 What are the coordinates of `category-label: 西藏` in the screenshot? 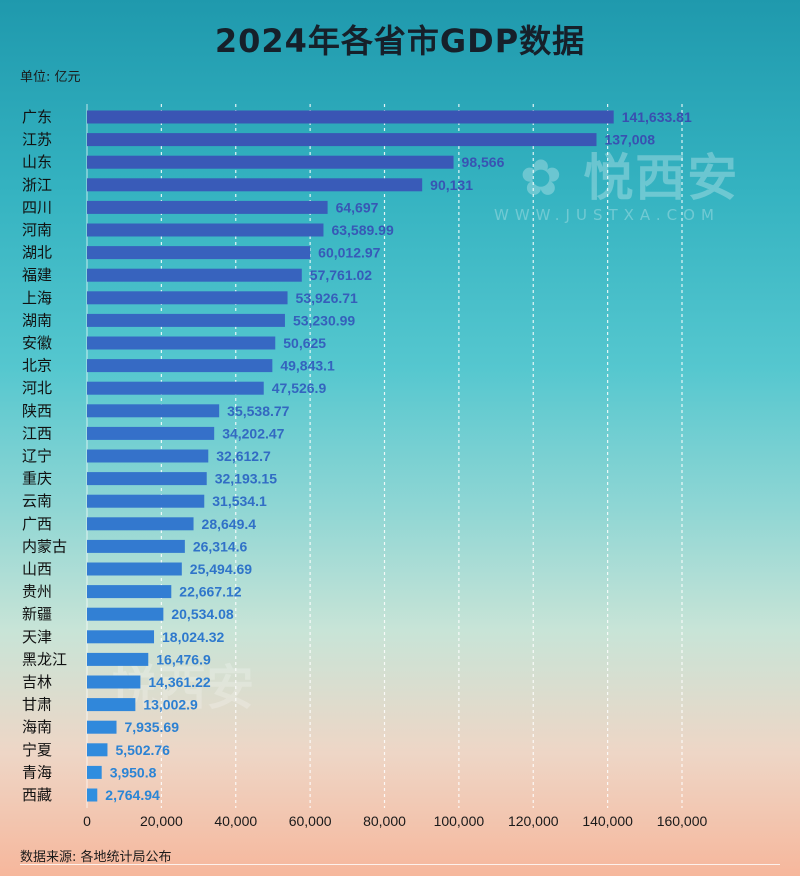 It's located at (37, 795).